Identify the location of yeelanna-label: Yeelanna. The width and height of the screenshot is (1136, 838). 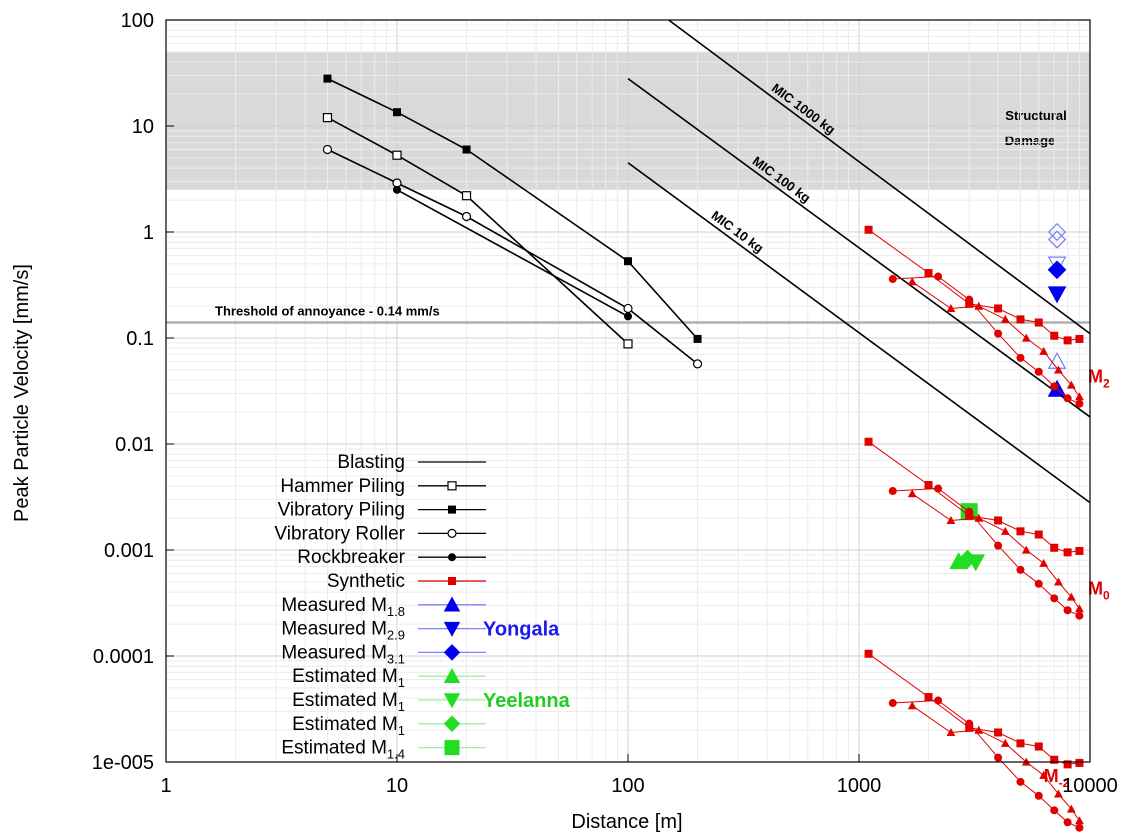
(527, 701).